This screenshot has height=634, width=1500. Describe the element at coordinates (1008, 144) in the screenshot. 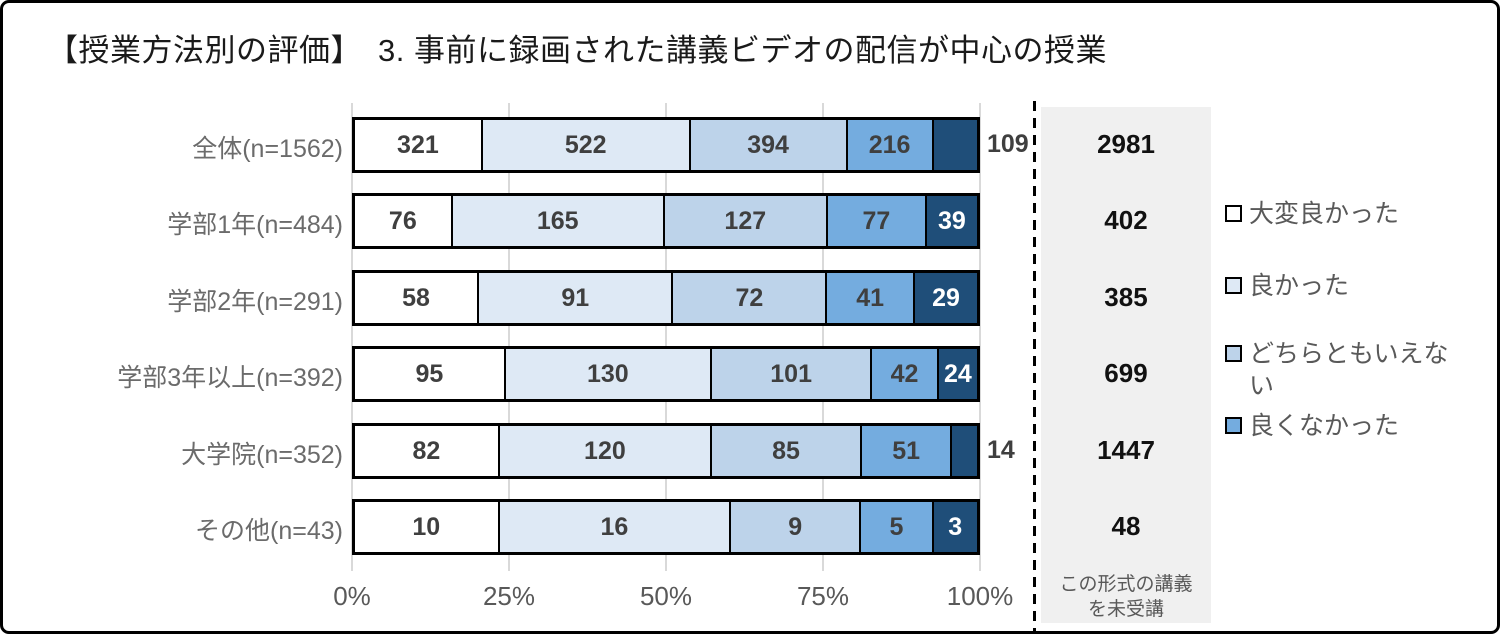

I see `outside-segment-value: 109` at that location.